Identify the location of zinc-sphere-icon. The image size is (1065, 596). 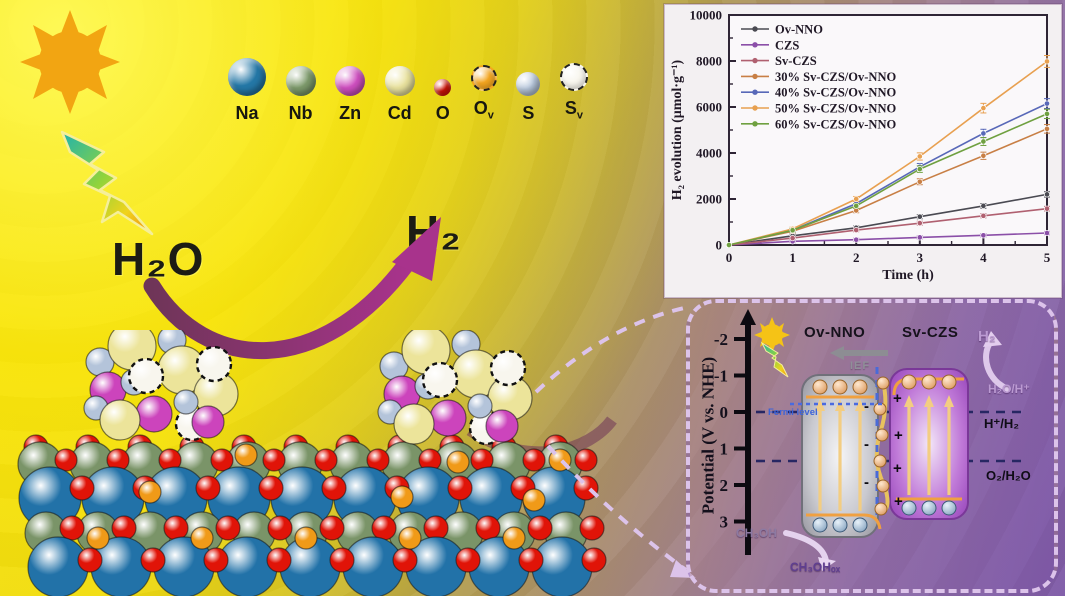
(350, 81).